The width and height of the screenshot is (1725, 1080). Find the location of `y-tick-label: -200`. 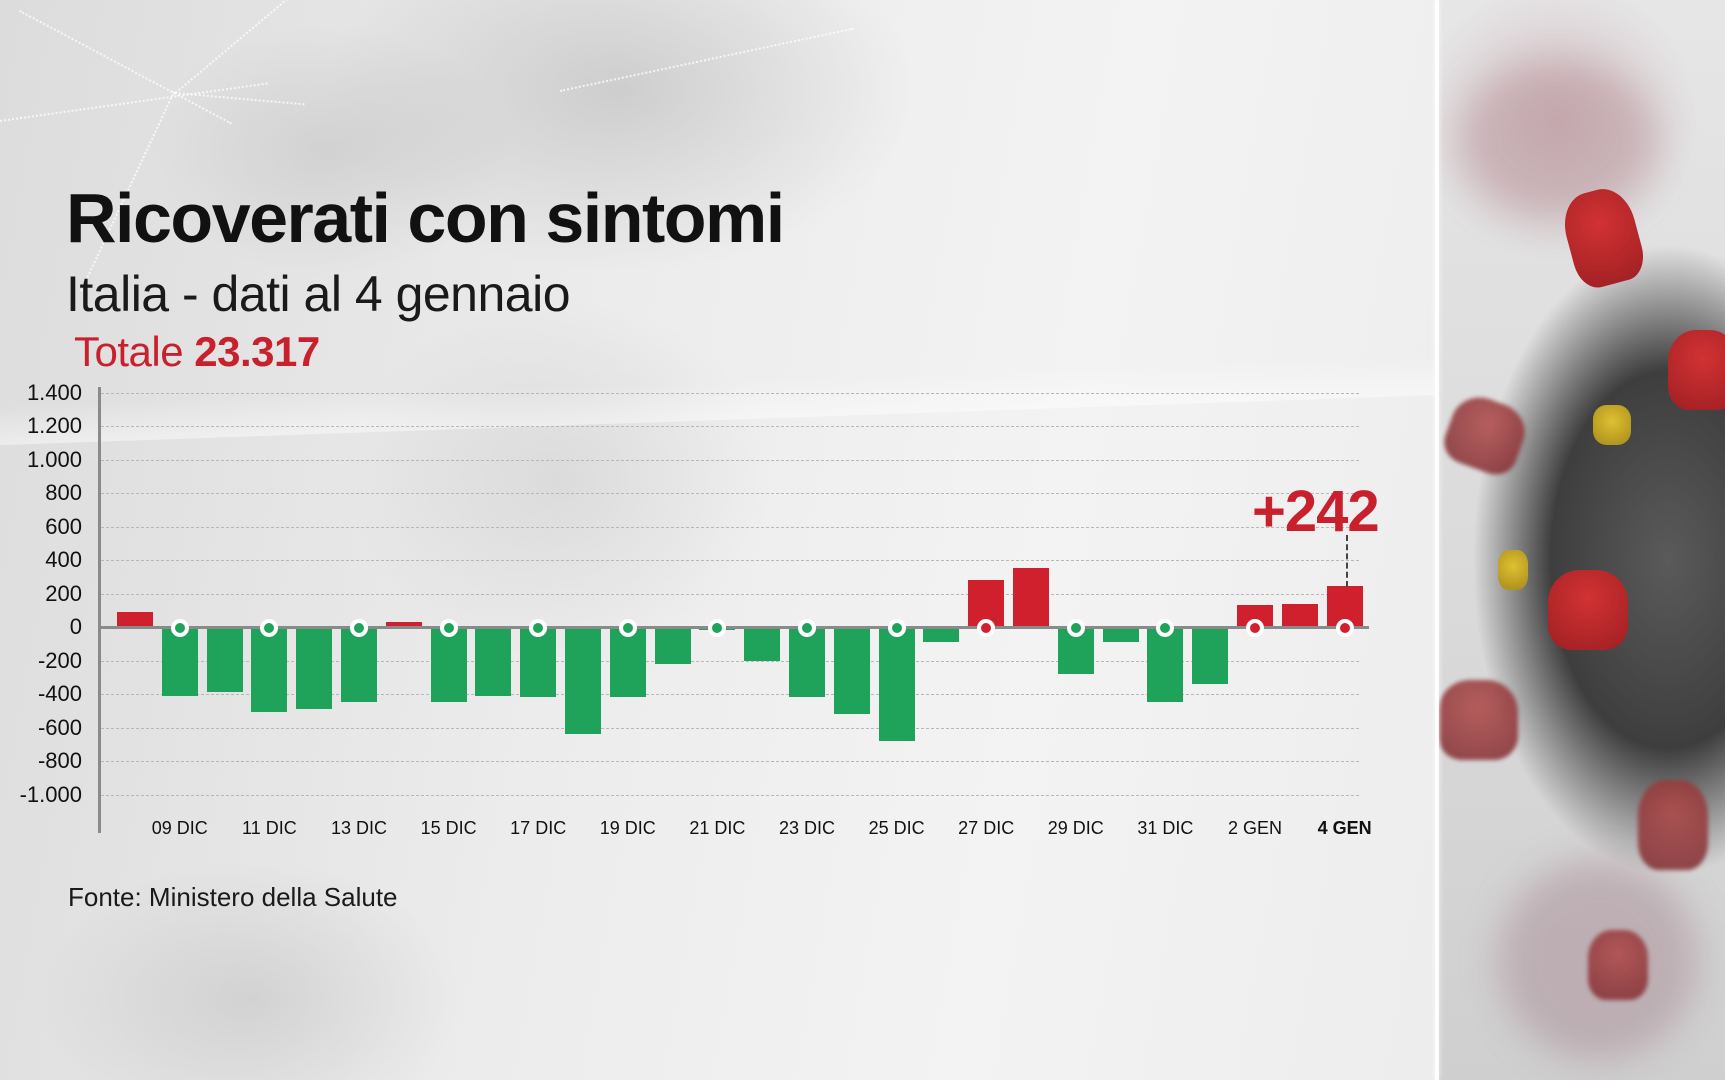

y-tick-label: -200 is located at coordinates (59, 660).